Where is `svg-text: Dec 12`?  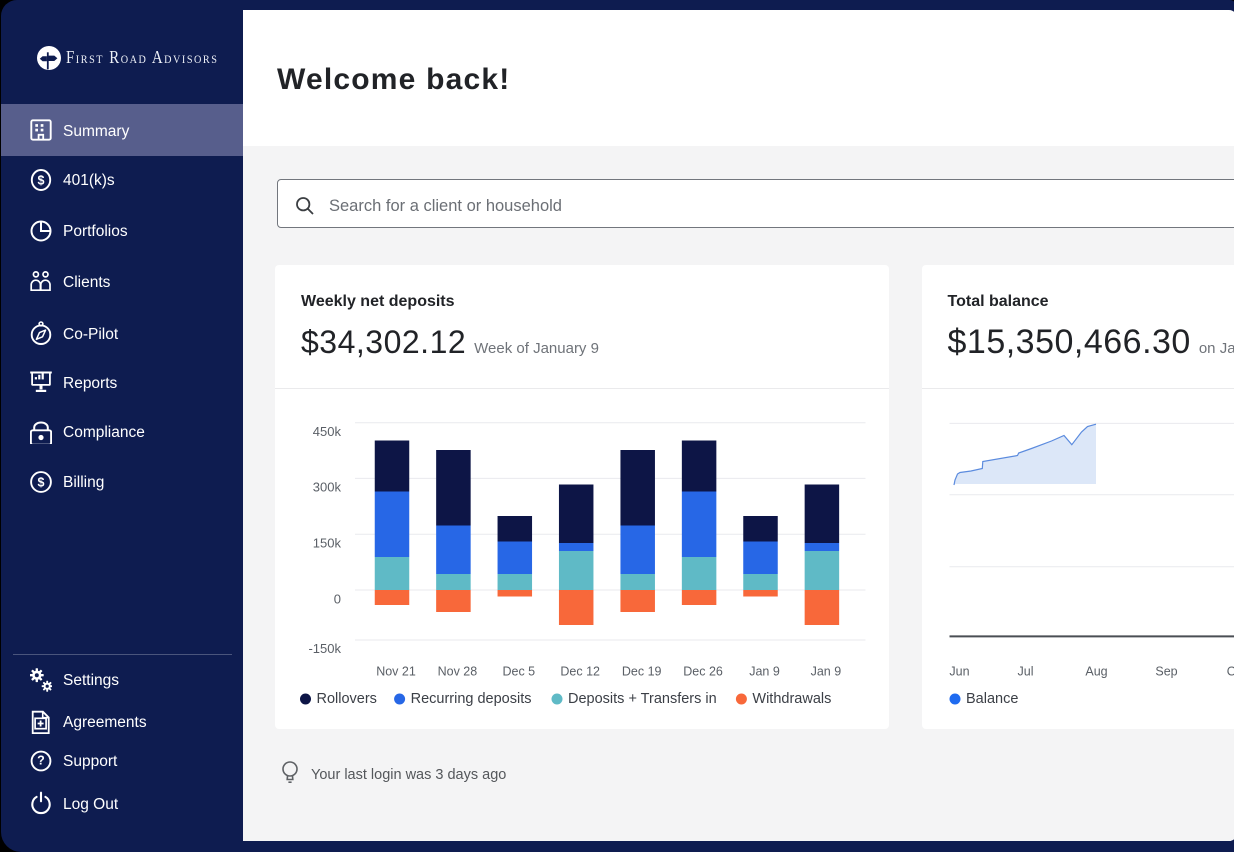 svg-text: Dec 12 is located at coordinates (580, 672).